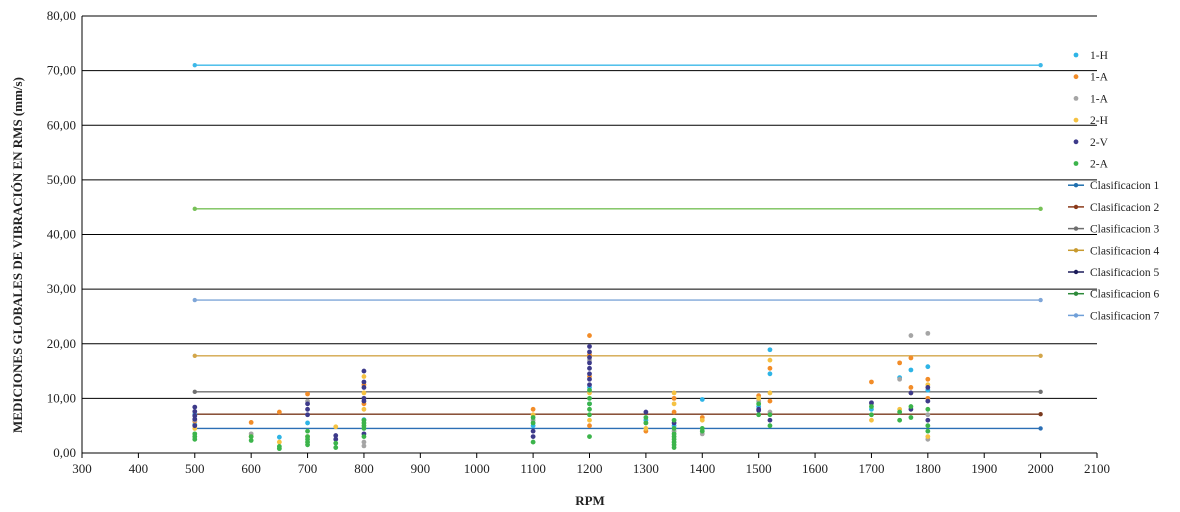 The width and height of the screenshot is (1180, 512). I want to click on y-tick-label: 0,00, so click(64, 452).